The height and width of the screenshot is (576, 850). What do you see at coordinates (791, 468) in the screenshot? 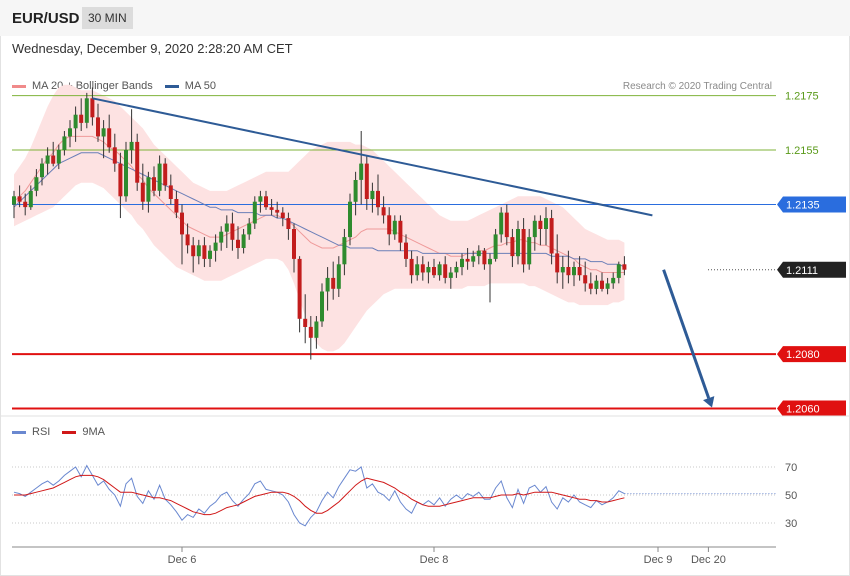
I see `rsi-tick-label: 70` at bounding box center [791, 468].